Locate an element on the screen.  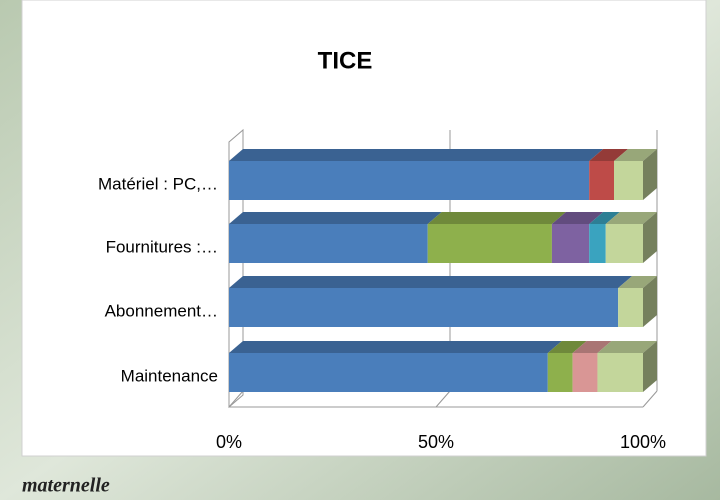
footer-text: maternelle is located at coordinates (66, 486).